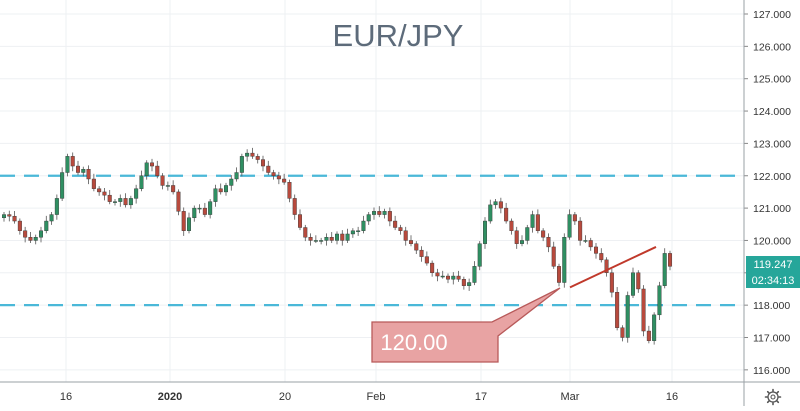 This screenshot has height=411, width=800. Describe the element at coordinates (376, 397) in the screenshot. I see `time-tick-label: Feb` at that location.